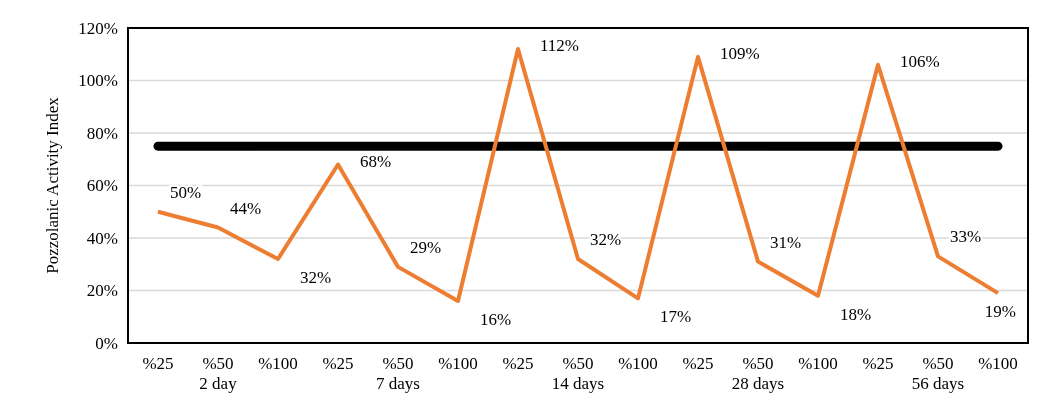 The image size is (1057, 416). I want to click on text: 2 day, so click(218, 383).